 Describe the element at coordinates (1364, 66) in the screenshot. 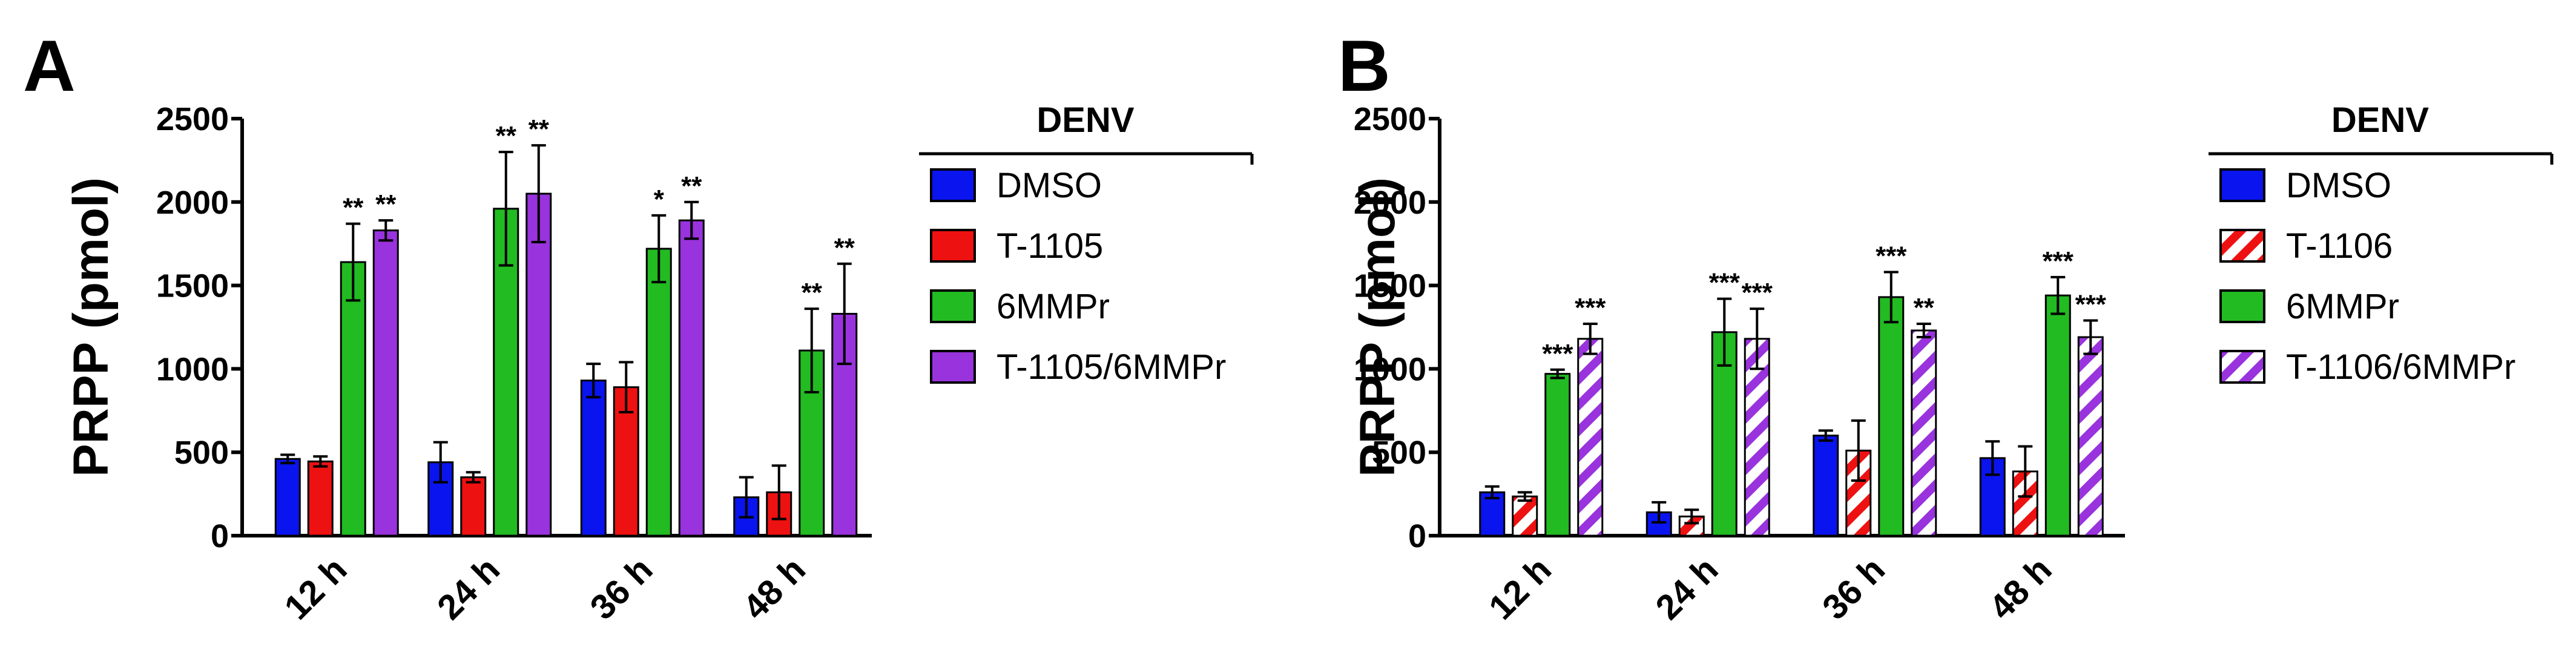

I see `panel-letter: B` at that location.